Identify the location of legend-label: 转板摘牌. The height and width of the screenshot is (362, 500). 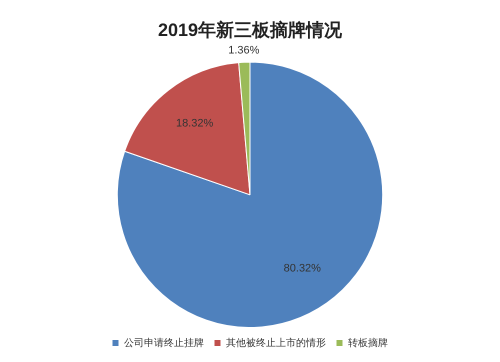
(368, 342).